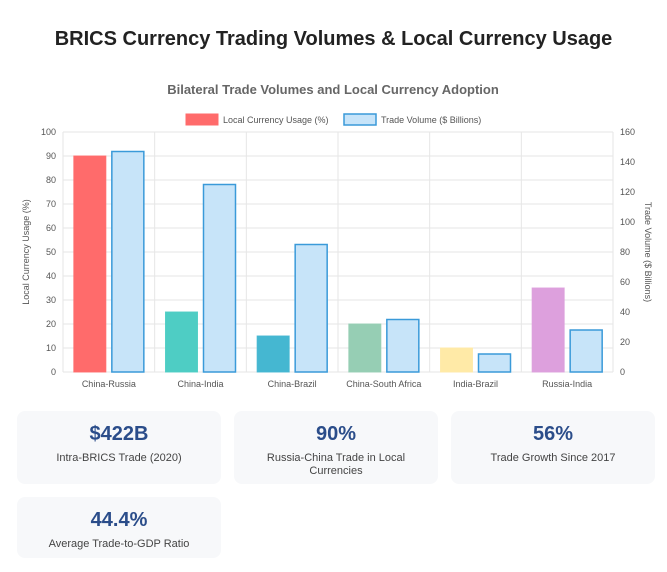  What do you see at coordinates (202, 119) in the screenshot?
I see `legend-swatch-local-currency` at bounding box center [202, 119].